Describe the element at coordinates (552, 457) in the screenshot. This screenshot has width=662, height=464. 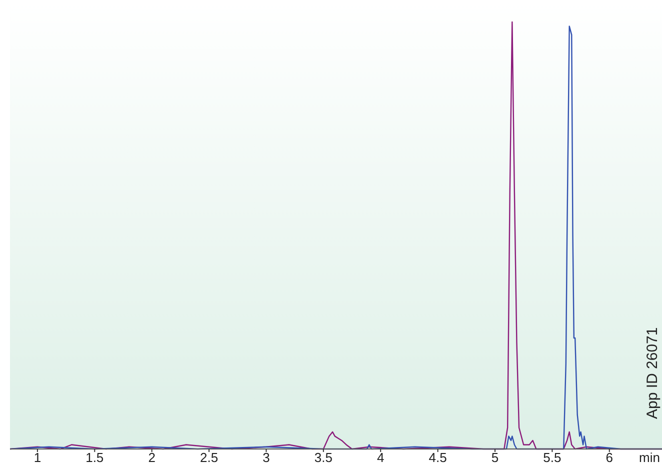
I see `x-tick-label: 5.5` at that location.